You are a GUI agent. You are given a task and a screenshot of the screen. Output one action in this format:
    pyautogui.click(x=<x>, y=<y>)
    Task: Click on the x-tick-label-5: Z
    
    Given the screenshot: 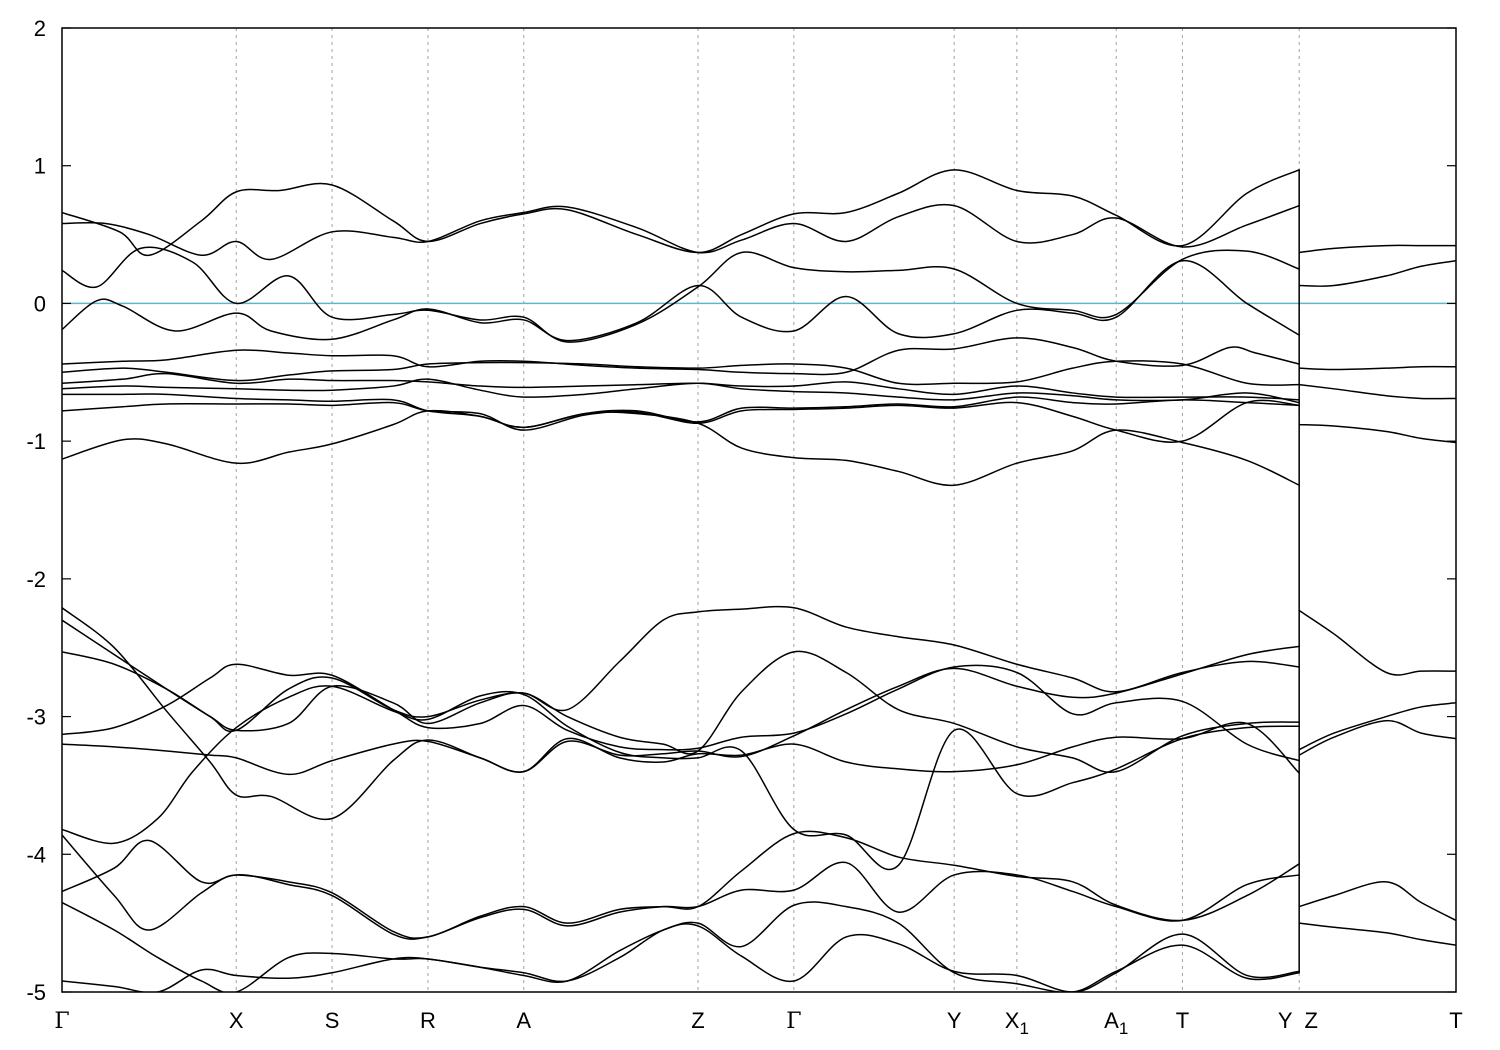 What is the action you would take?
    pyautogui.click(x=697, y=1020)
    